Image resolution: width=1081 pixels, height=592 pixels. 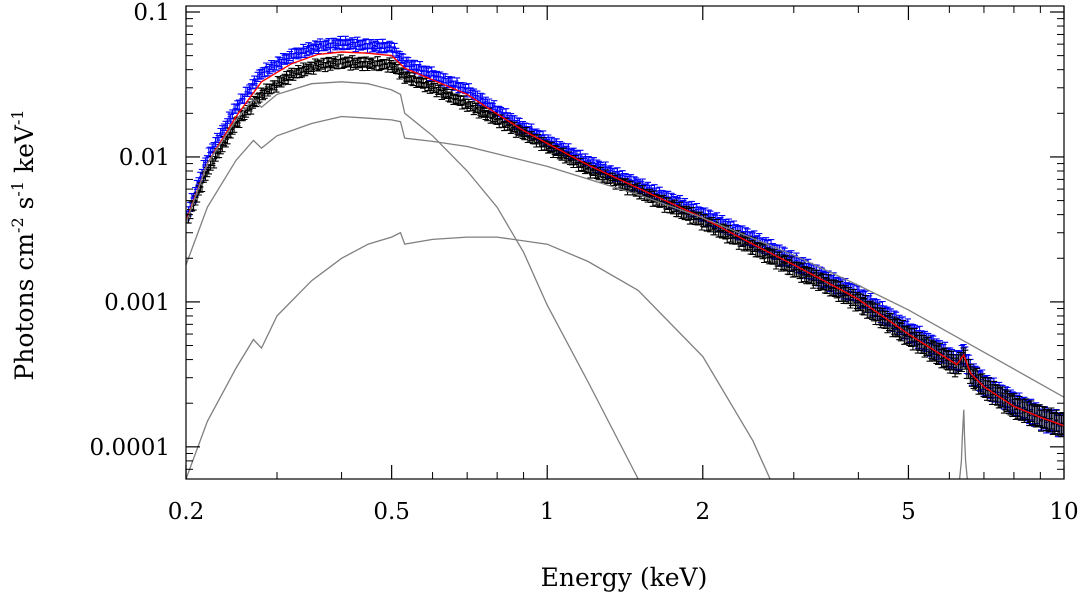 What do you see at coordinates (1063, 512) in the screenshot?
I see `x-tick-label: 10` at bounding box center [1063, 512].